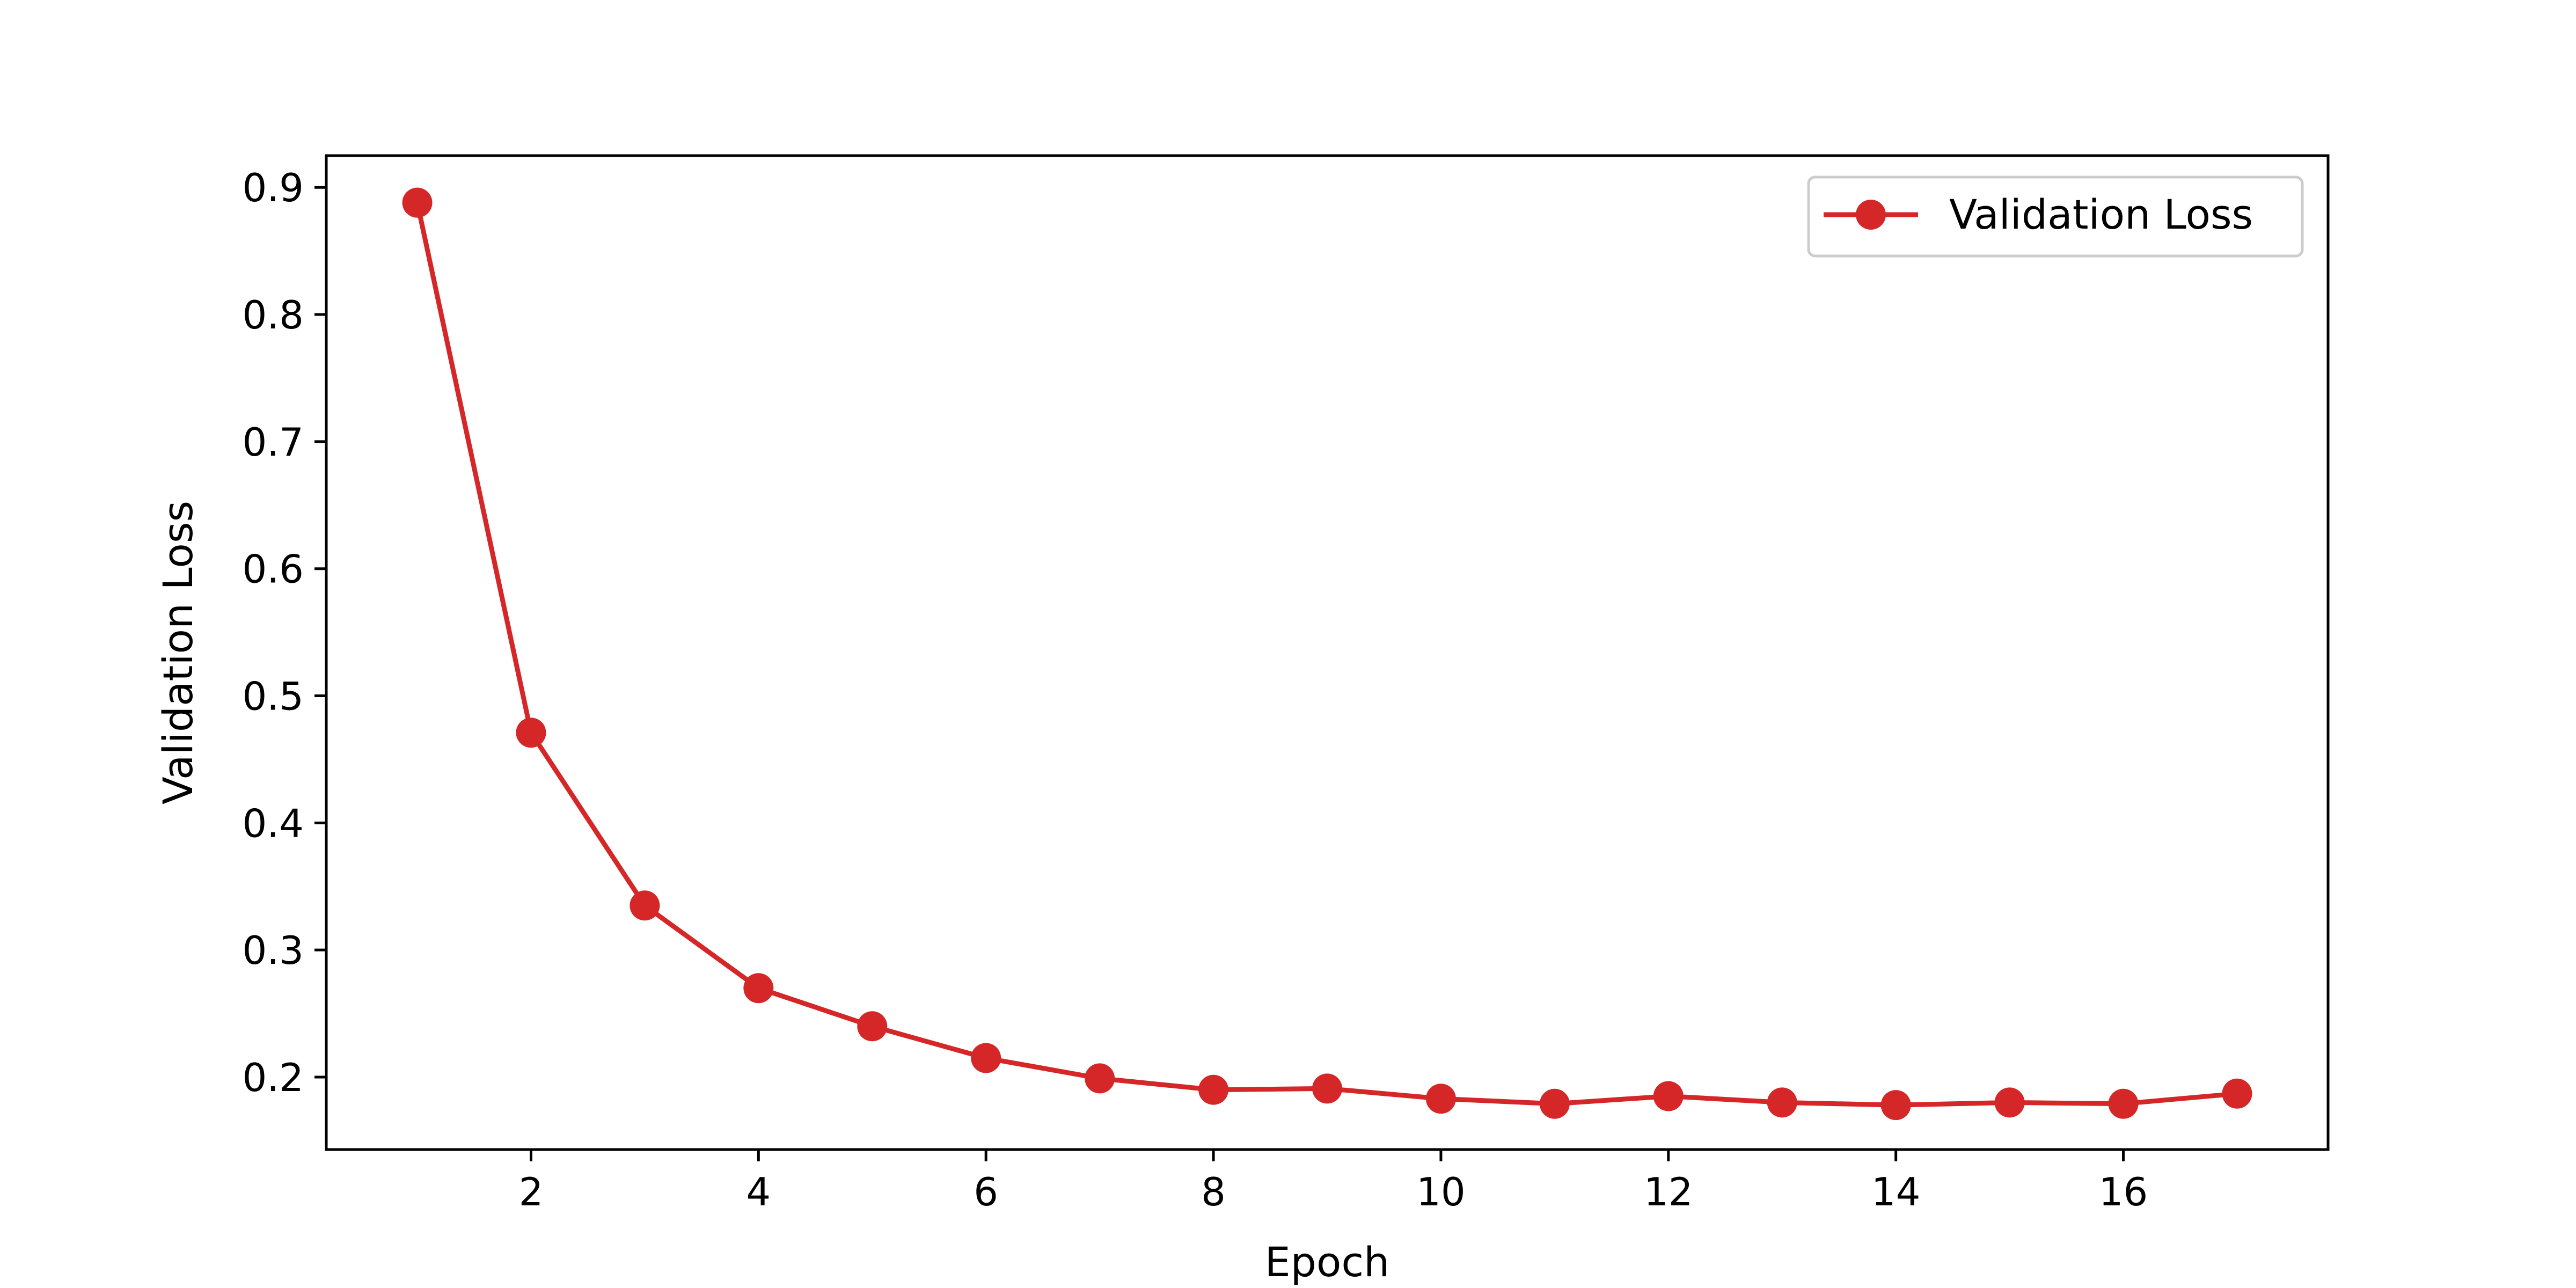  I want to click on x-tick-label: 8, so click(1213, 1191).